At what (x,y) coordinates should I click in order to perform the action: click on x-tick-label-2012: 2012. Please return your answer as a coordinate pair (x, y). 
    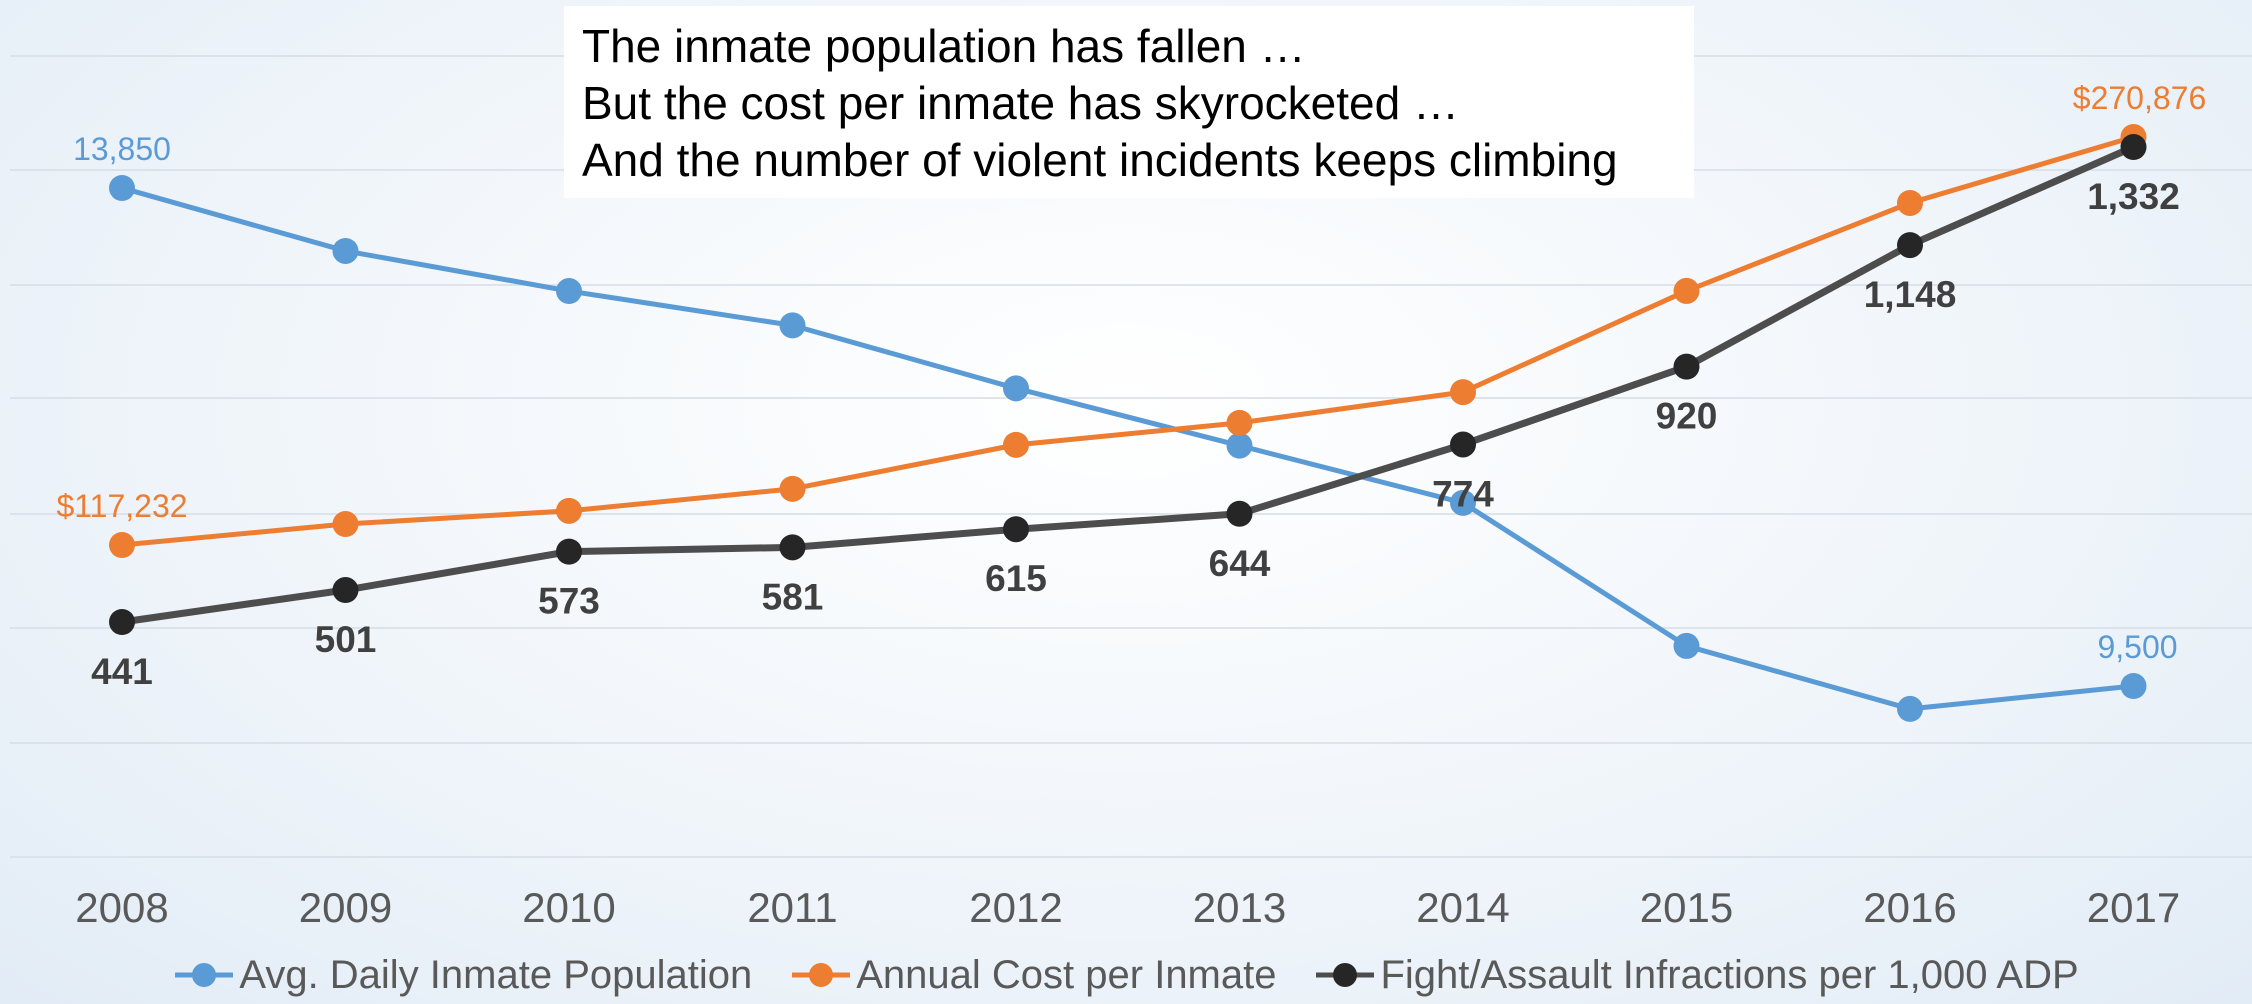
    Looking at the image, I should click on (1015, 907).